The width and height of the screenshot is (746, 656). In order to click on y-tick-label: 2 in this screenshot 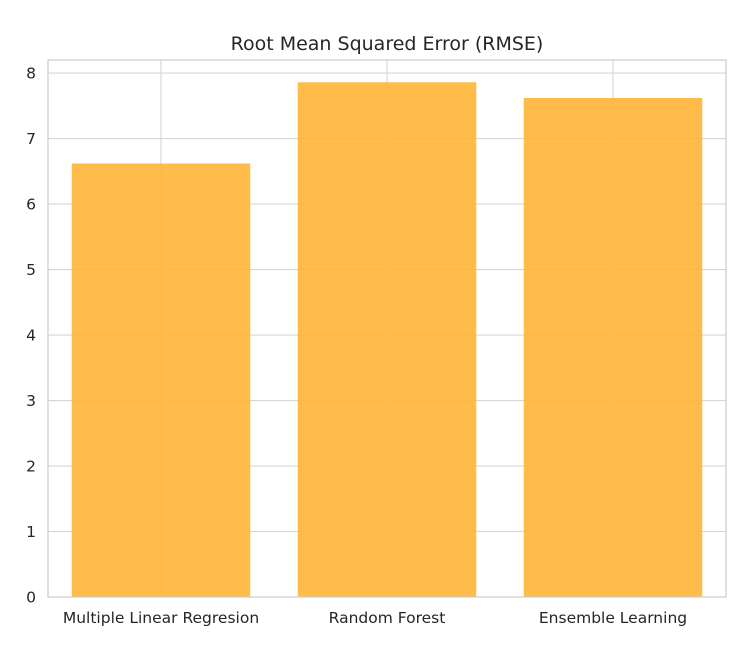, I will do `click(31, 467)`.